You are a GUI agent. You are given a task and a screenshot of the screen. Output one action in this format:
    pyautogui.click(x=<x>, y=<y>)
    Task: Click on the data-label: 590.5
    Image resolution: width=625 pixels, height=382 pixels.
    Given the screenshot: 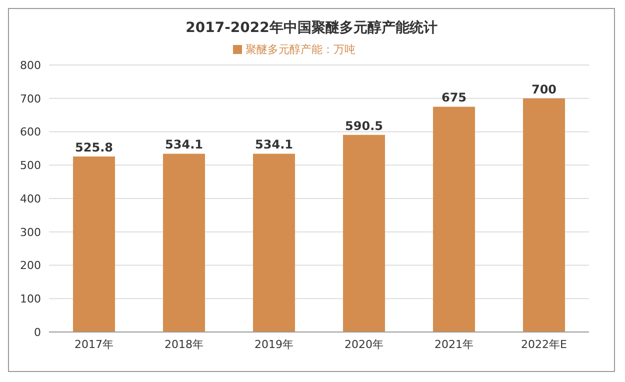 What is the action you would take?
    pyautogui.click(x=364, y=125)
    